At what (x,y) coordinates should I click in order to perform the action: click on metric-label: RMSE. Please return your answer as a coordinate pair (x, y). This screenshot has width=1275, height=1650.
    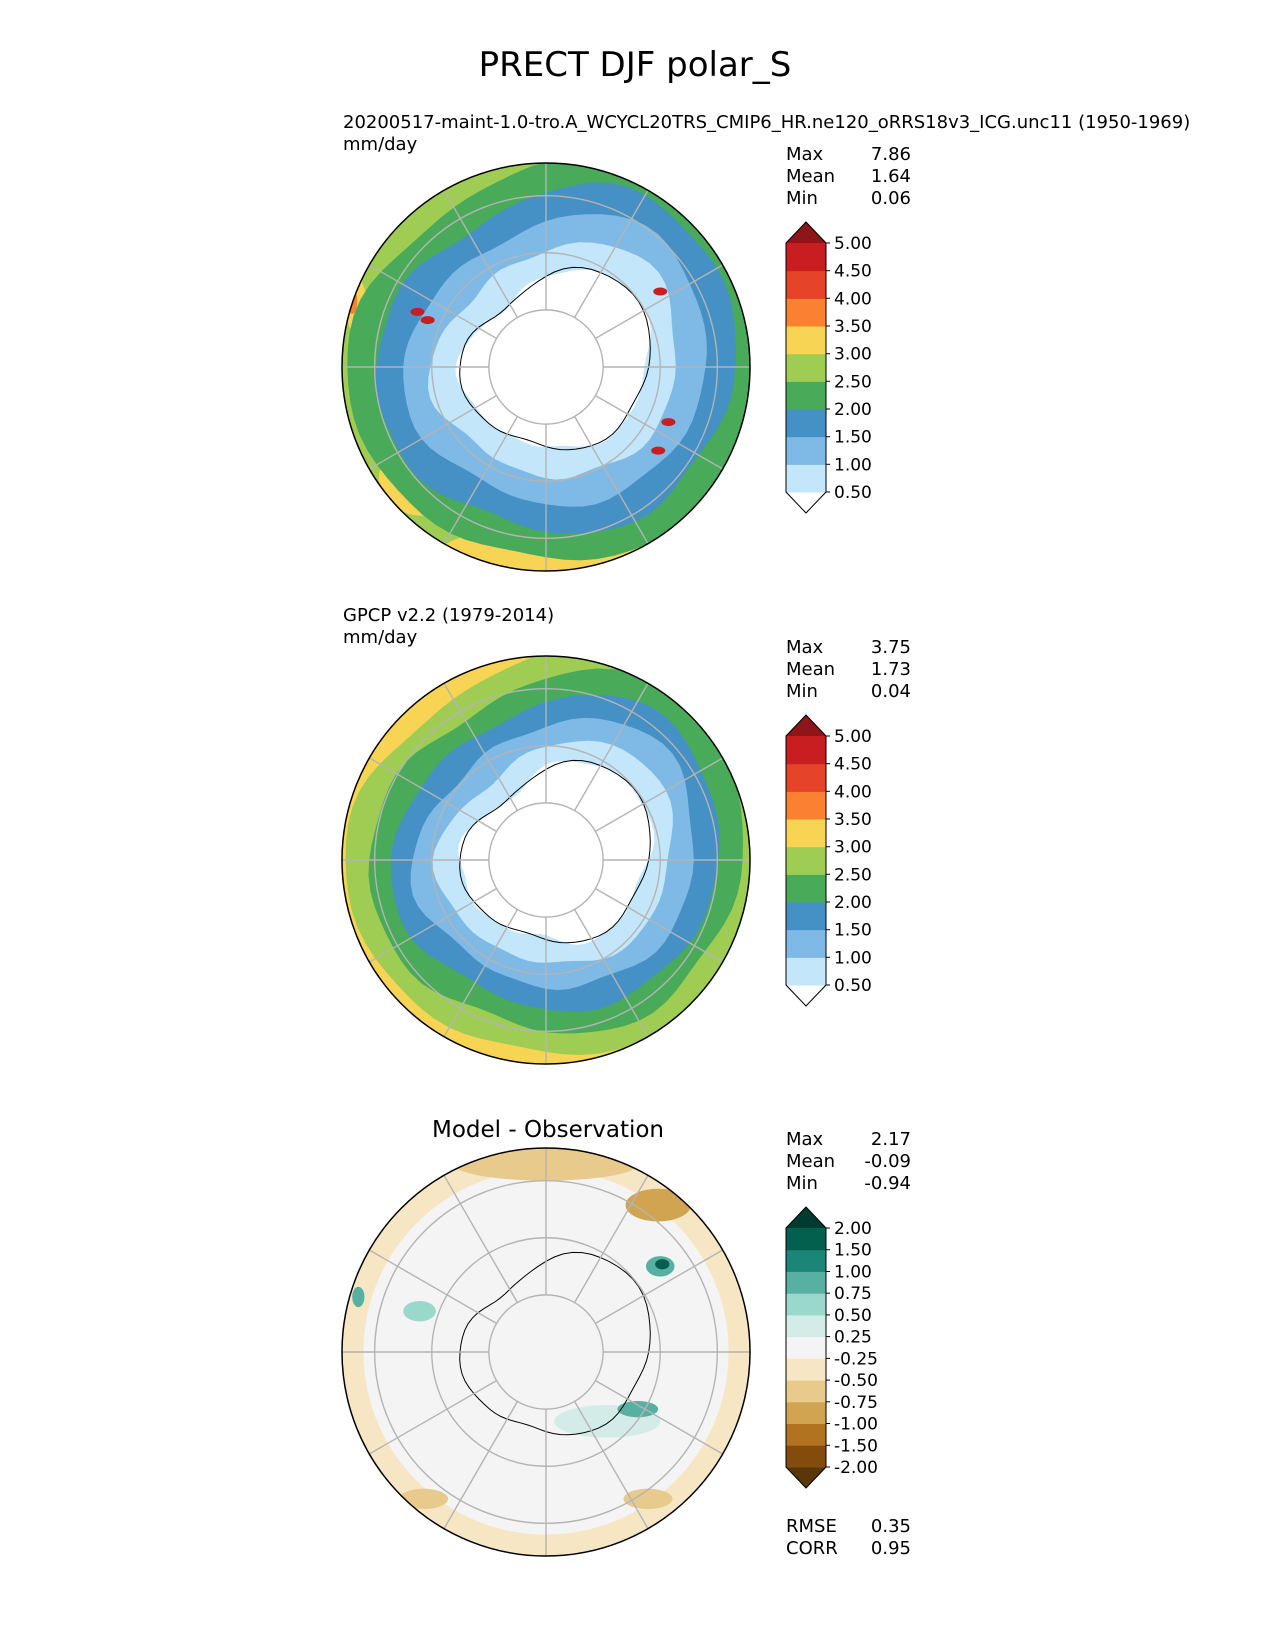
    Looking at the image, I should click on (811, 1526).